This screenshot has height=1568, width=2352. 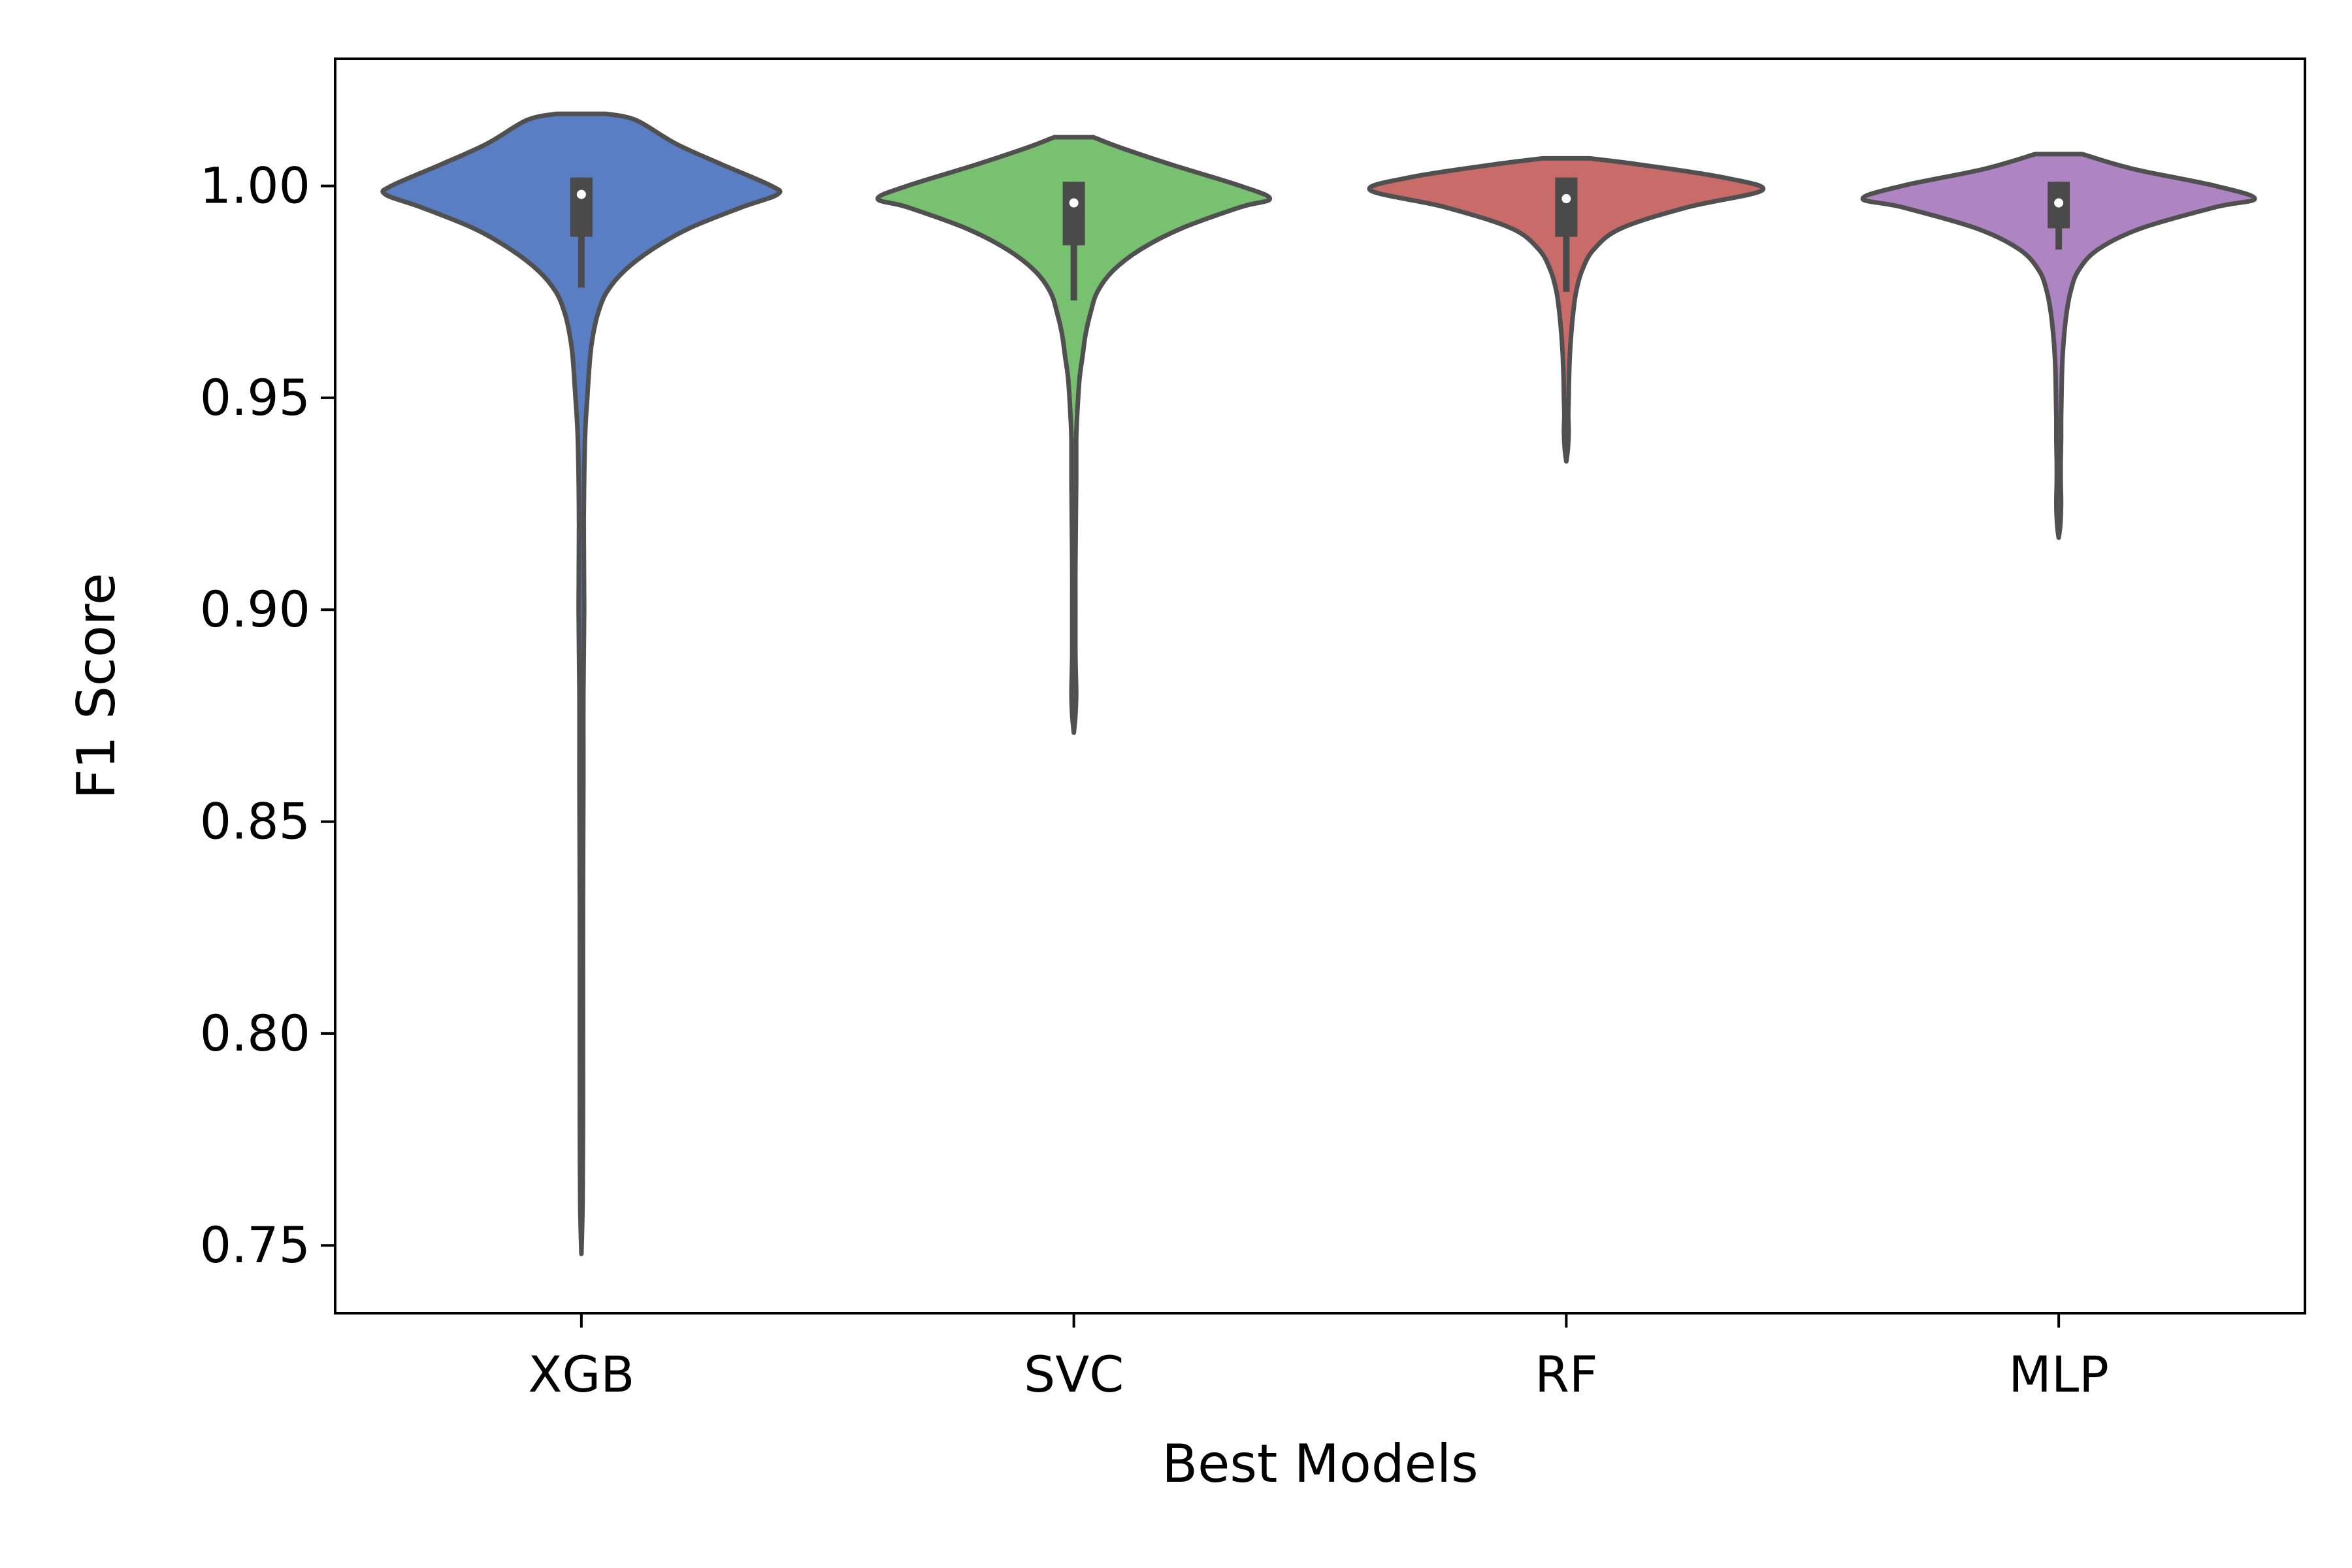 I want to click on median-dot-mlp, so click(x=2059, y=203).